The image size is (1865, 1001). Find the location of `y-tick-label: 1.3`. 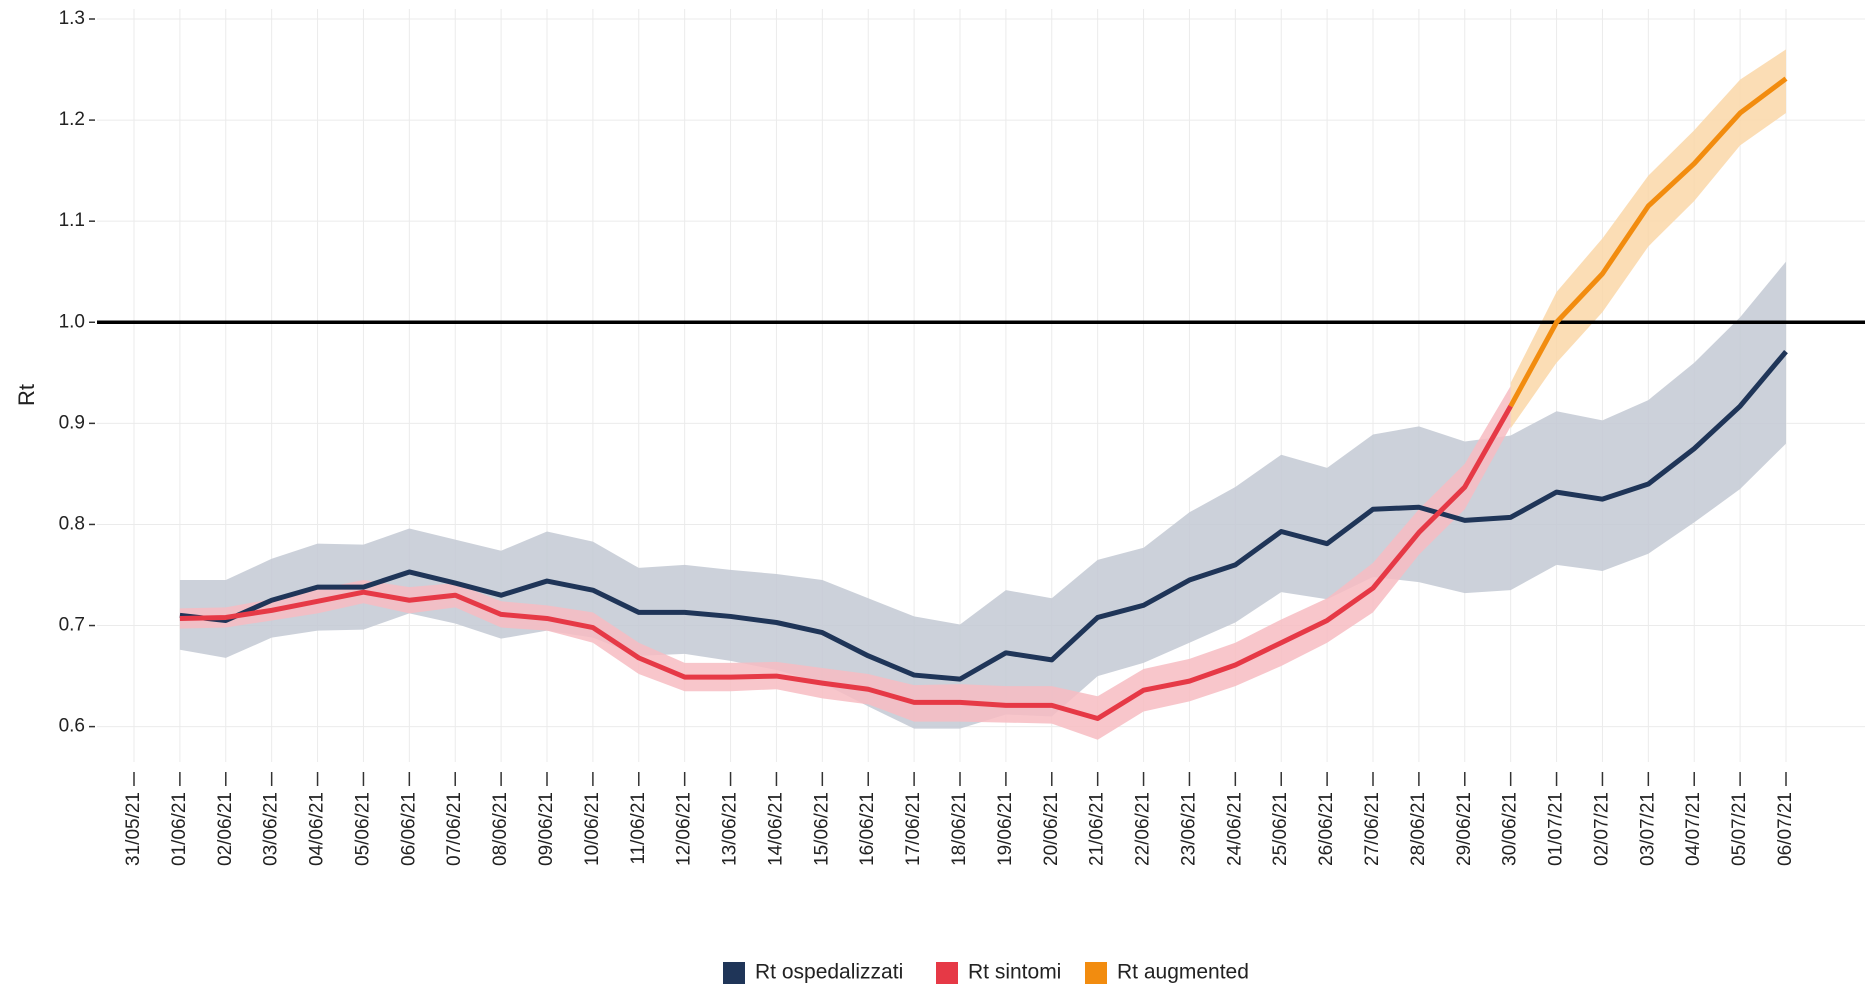

y-tick-label: 1.3 is located at coordinates (72, 18).